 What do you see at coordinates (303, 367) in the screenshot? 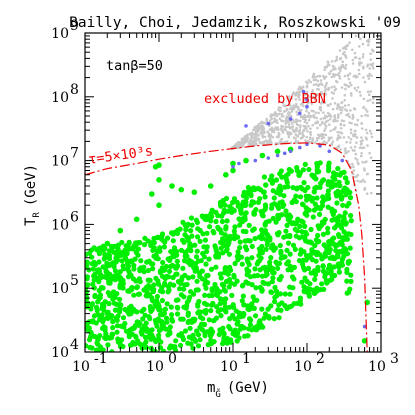
I see `x-tick-label: 10` at bounding box center [303, 367].